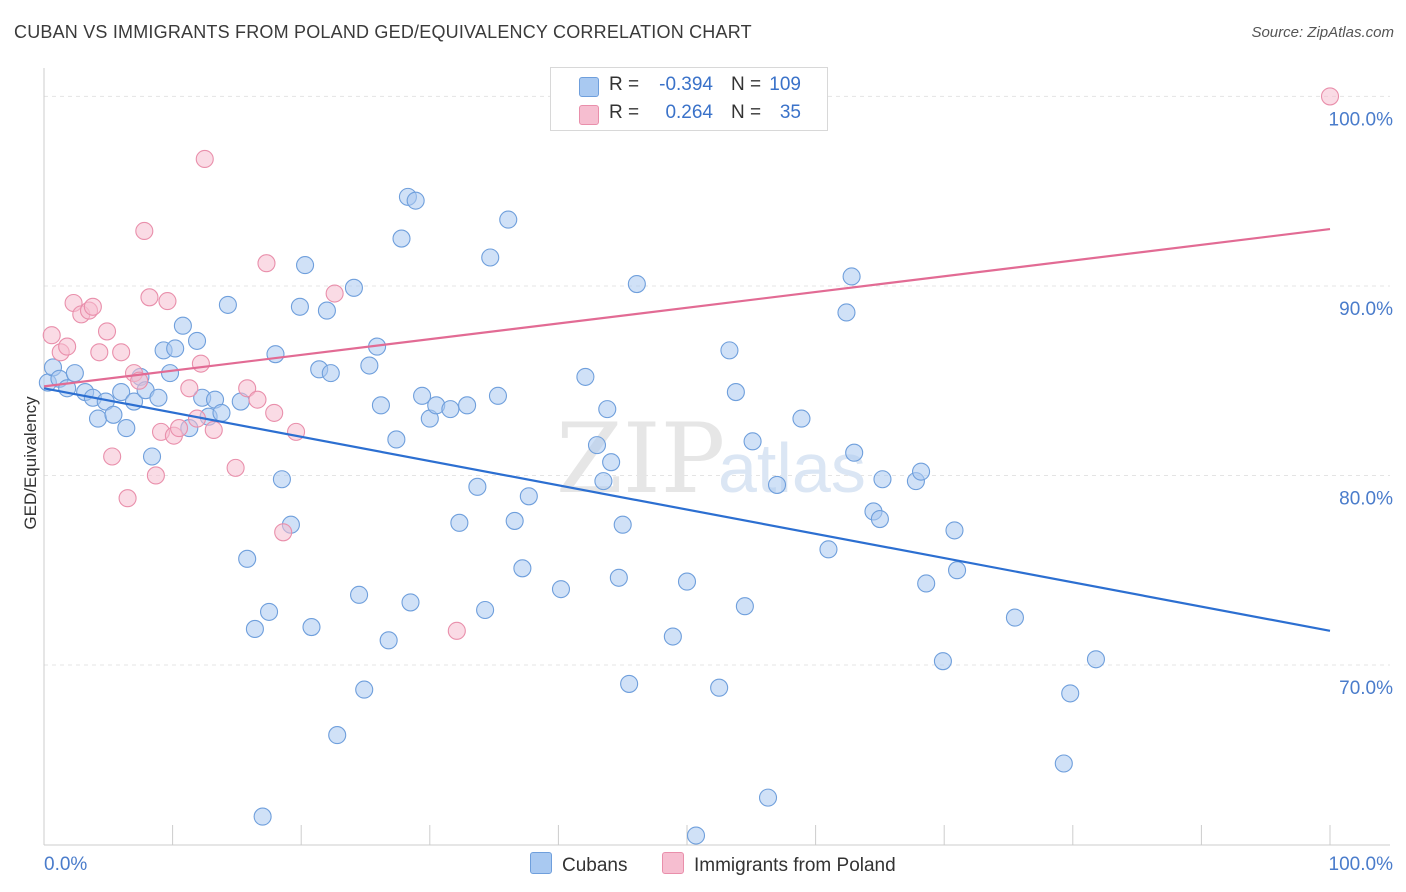 The width and height of the screenshot is (1406, 892). What do you see at coordinates (673, 863) in the screenshot?
I see `bottom-legend-swatch-poland` at bounding box center [673, 863].